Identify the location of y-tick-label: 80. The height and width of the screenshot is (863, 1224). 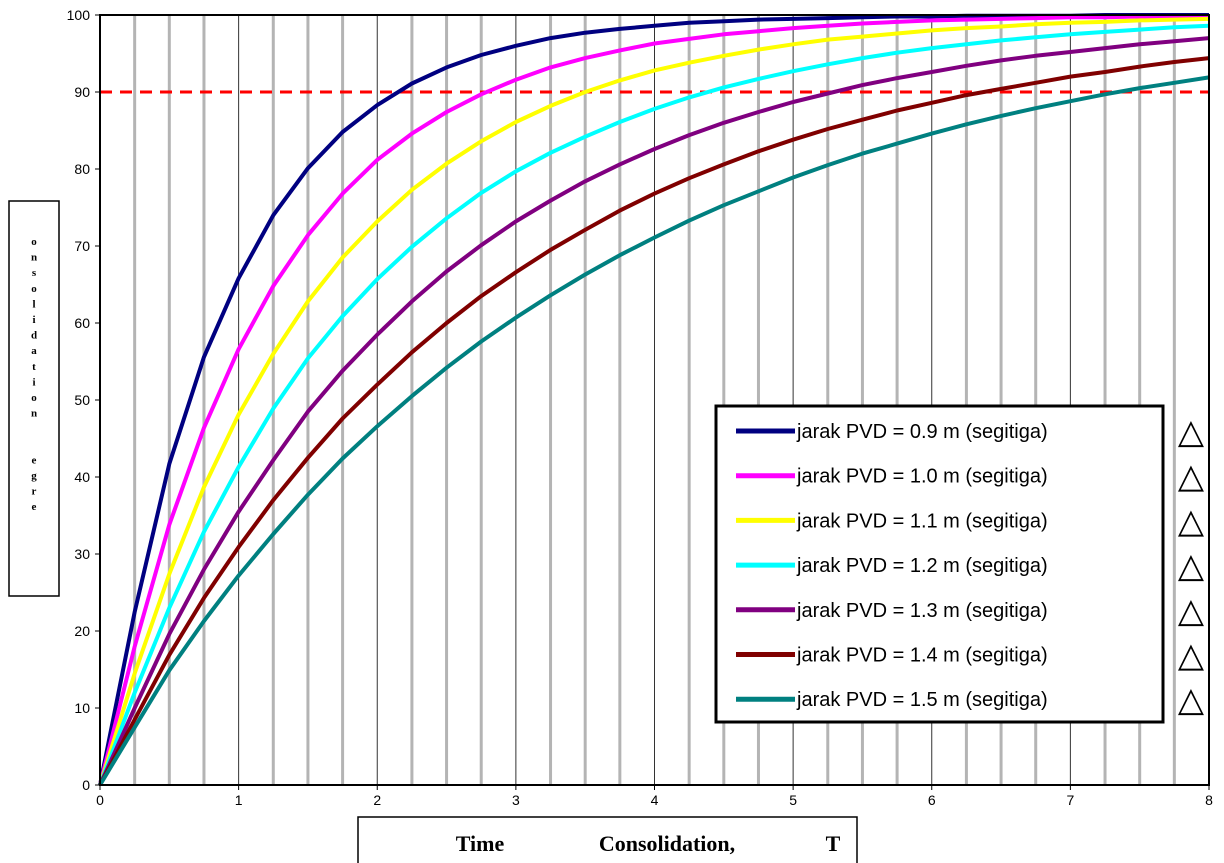
(82, 169).